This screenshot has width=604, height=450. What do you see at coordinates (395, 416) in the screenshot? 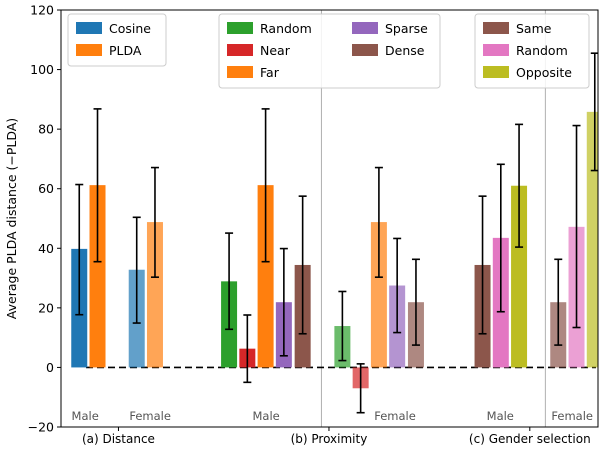
I see `gender-label-proximity-female: Female` at bounding box center [395, 416].